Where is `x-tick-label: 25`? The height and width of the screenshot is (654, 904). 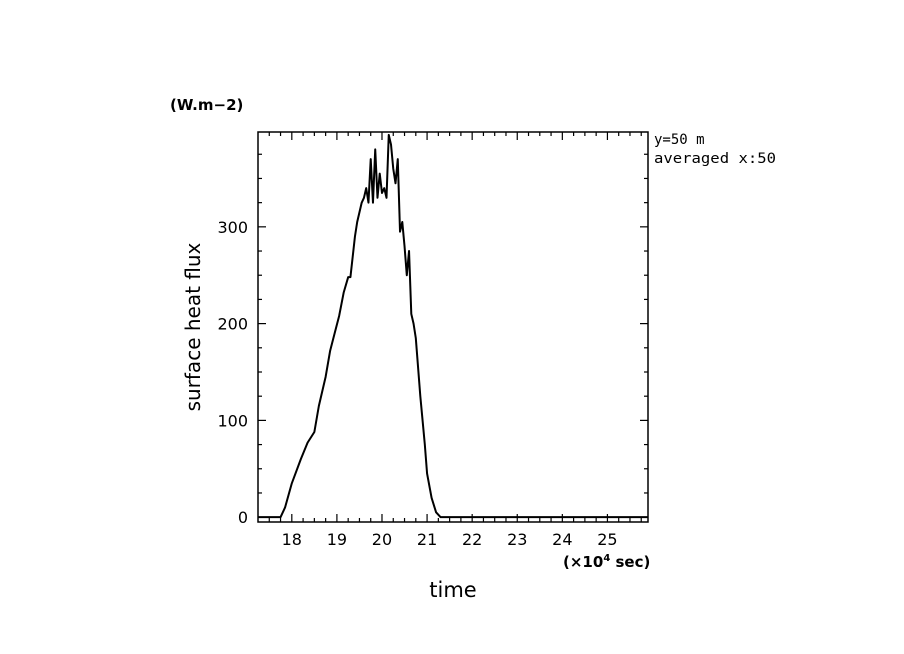 x-tick-label: 25 is located at coordinates (607, 539).